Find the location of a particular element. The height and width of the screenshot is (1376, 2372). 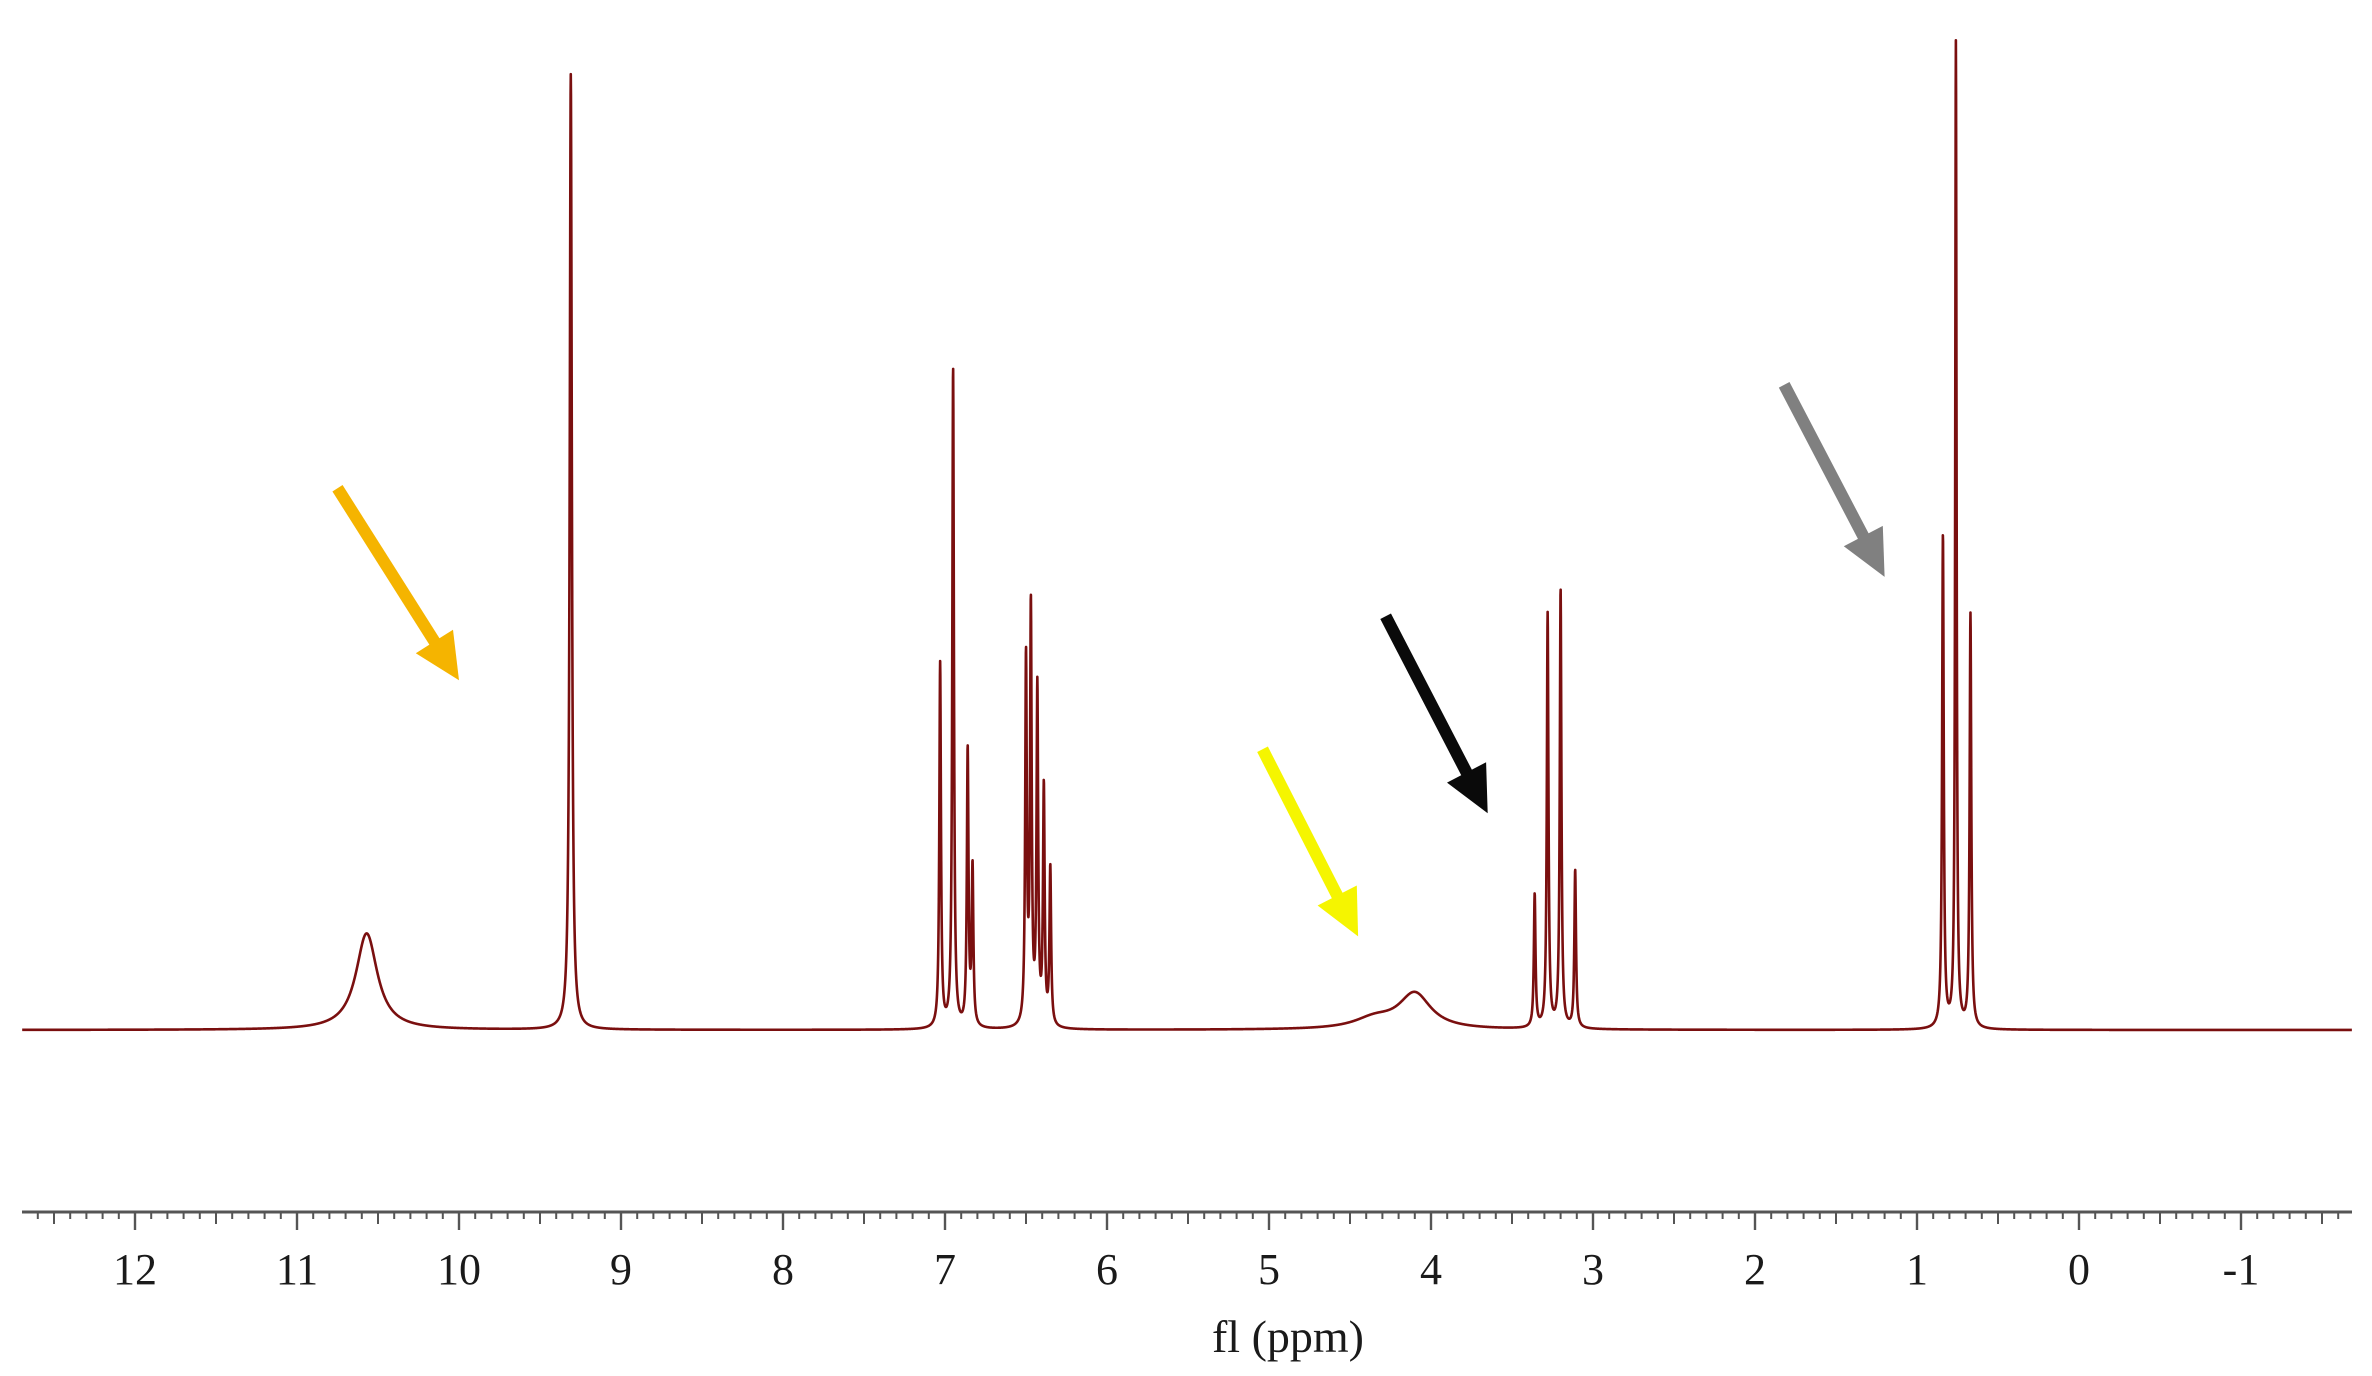

tick-label: 10 is located at coordinates (459, 1269).